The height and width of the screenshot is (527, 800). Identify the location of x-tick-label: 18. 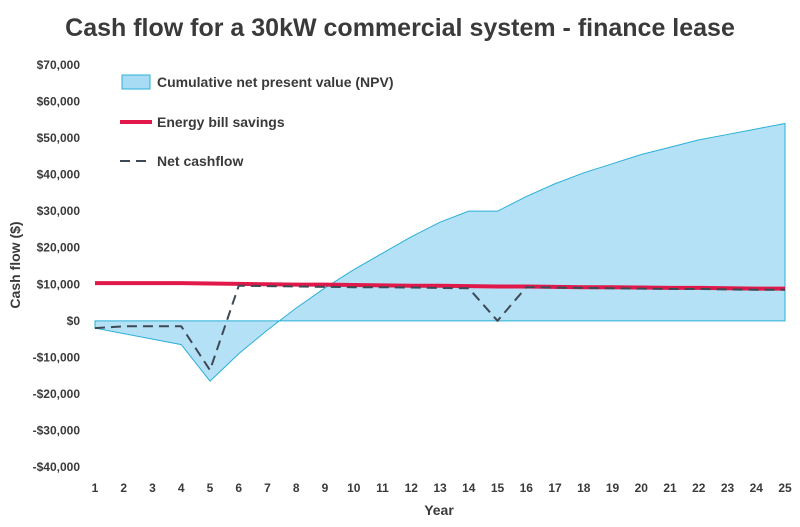
(584, 488).